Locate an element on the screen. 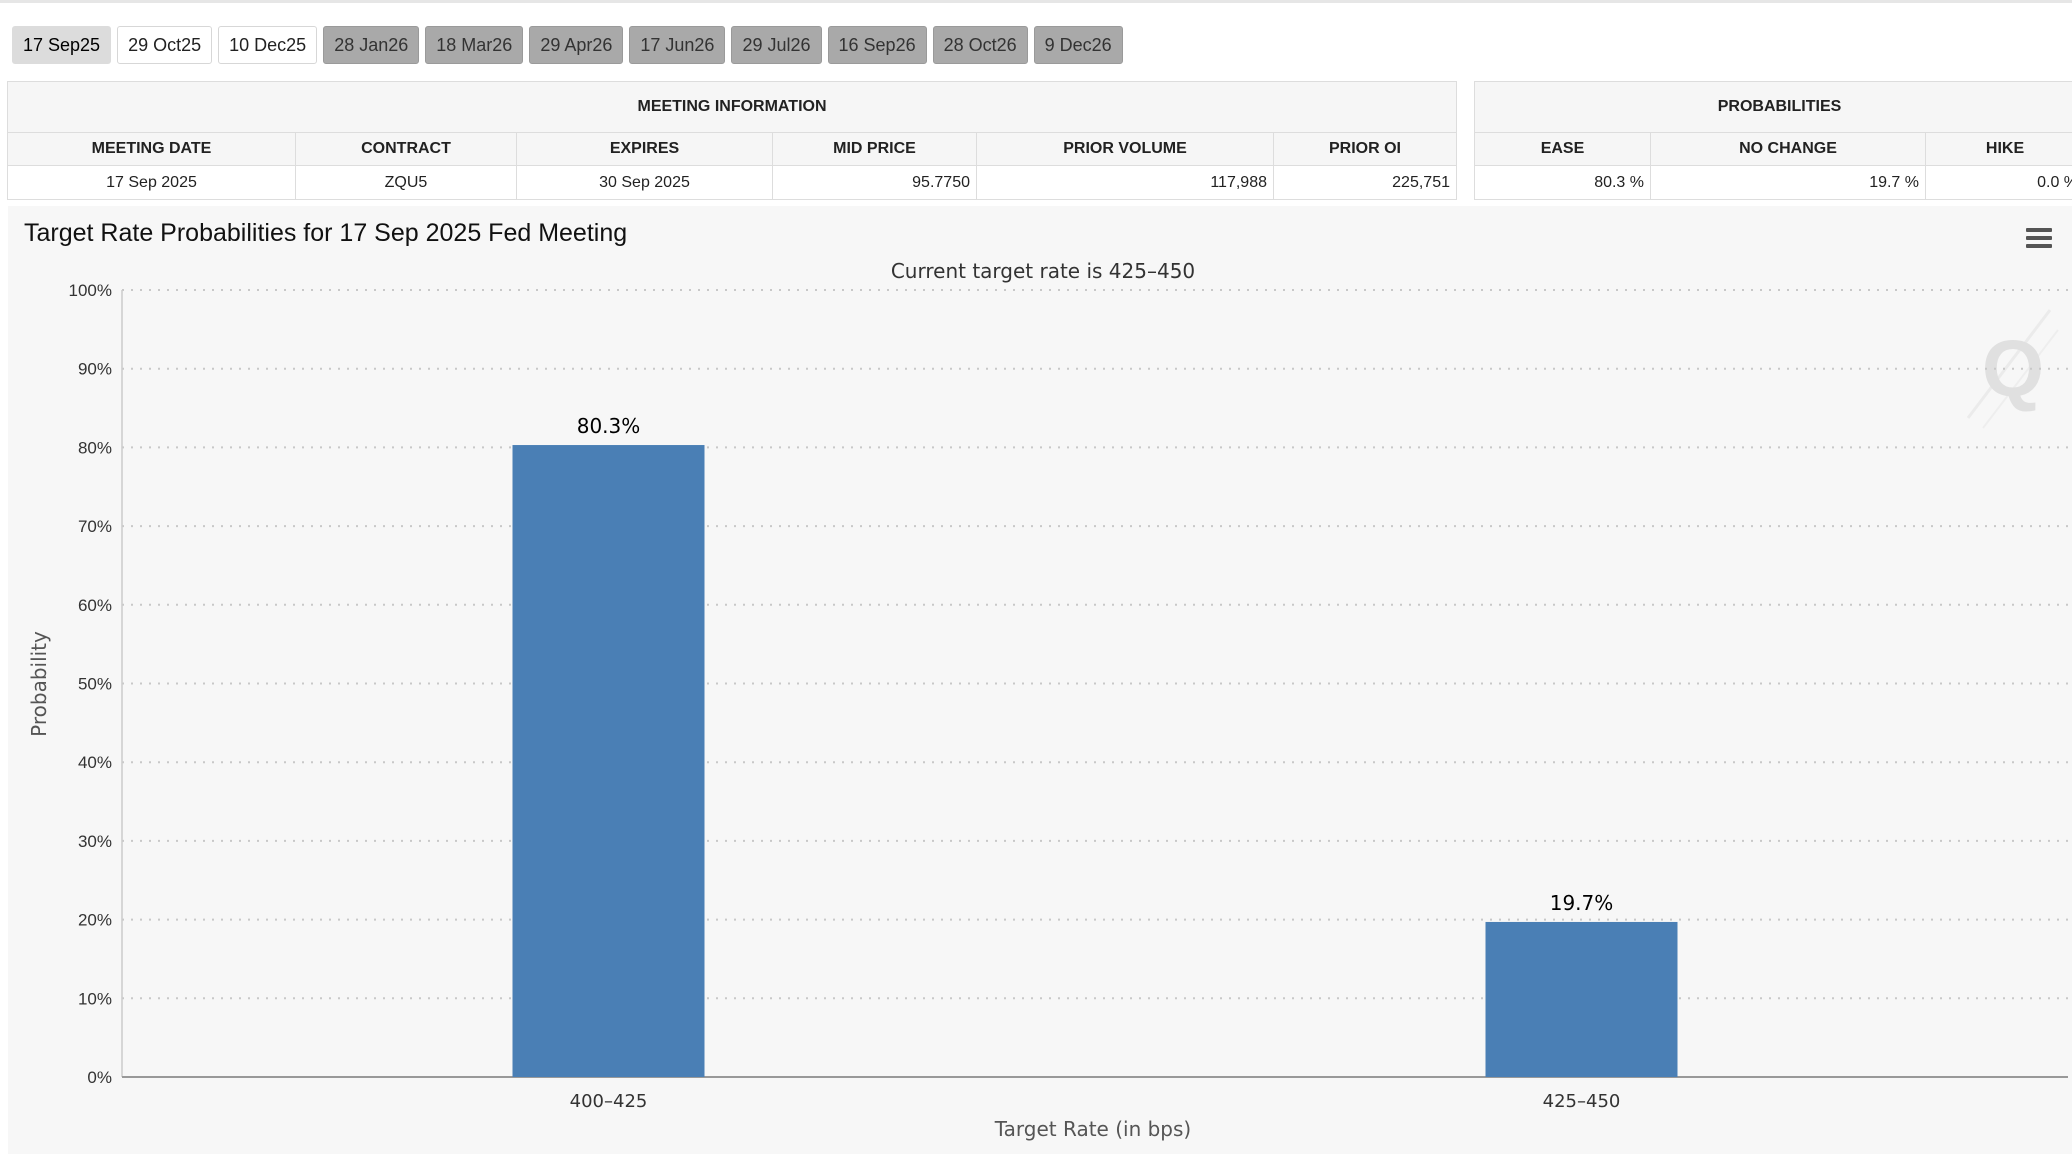  chart-subtitle: Current target rate is 425–450 is located at coordinates (1043, 271).